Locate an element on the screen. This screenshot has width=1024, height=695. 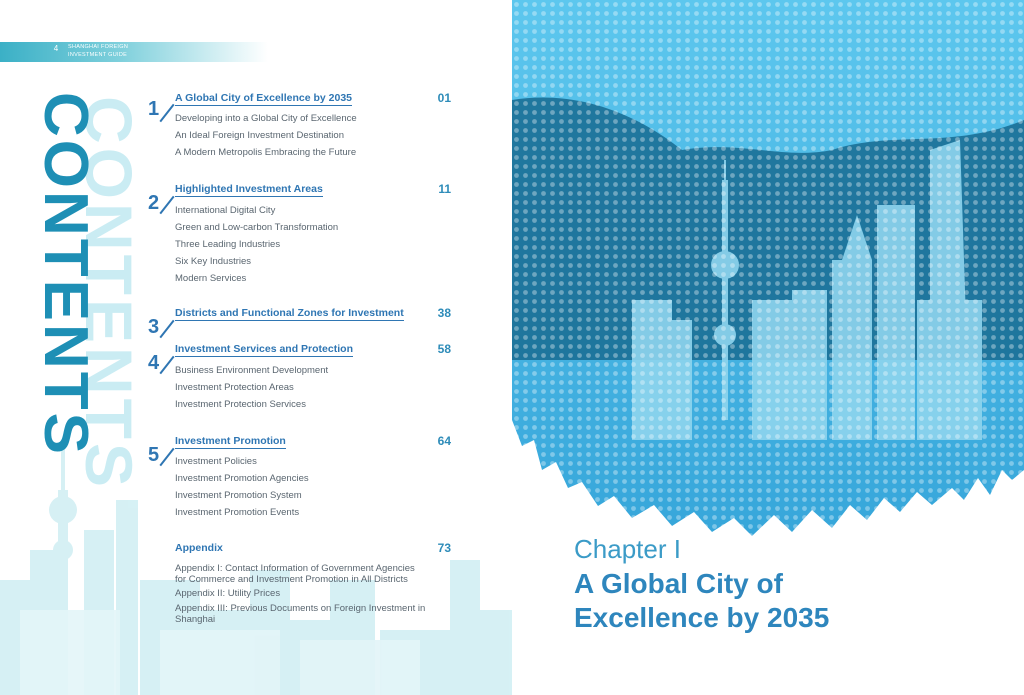
toc-item: Three Leading Industries is located at coordinates (228, 244).